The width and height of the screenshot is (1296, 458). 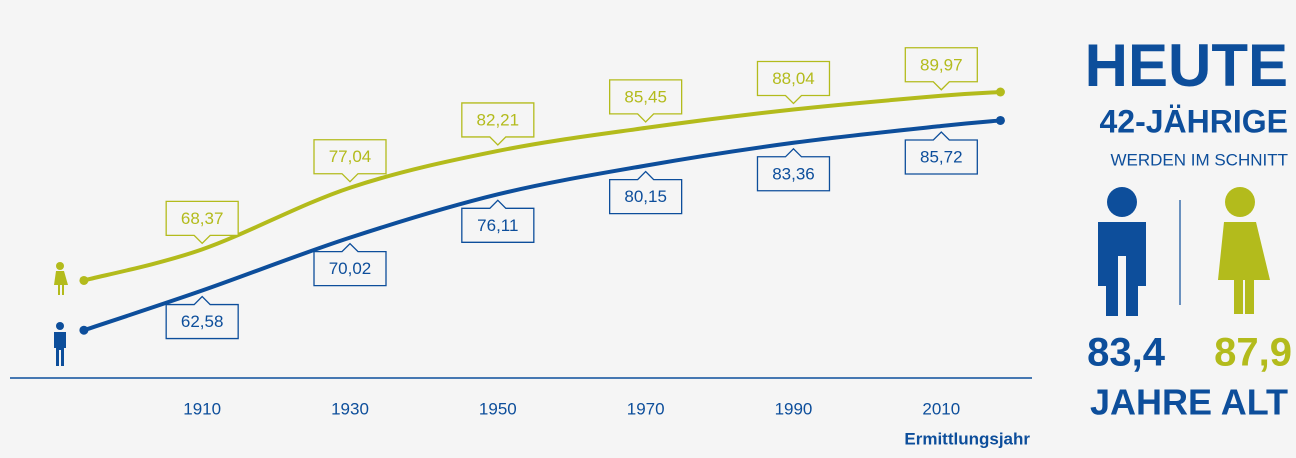 I want to click on value-label: 76,11, so click(x=497, y=225).